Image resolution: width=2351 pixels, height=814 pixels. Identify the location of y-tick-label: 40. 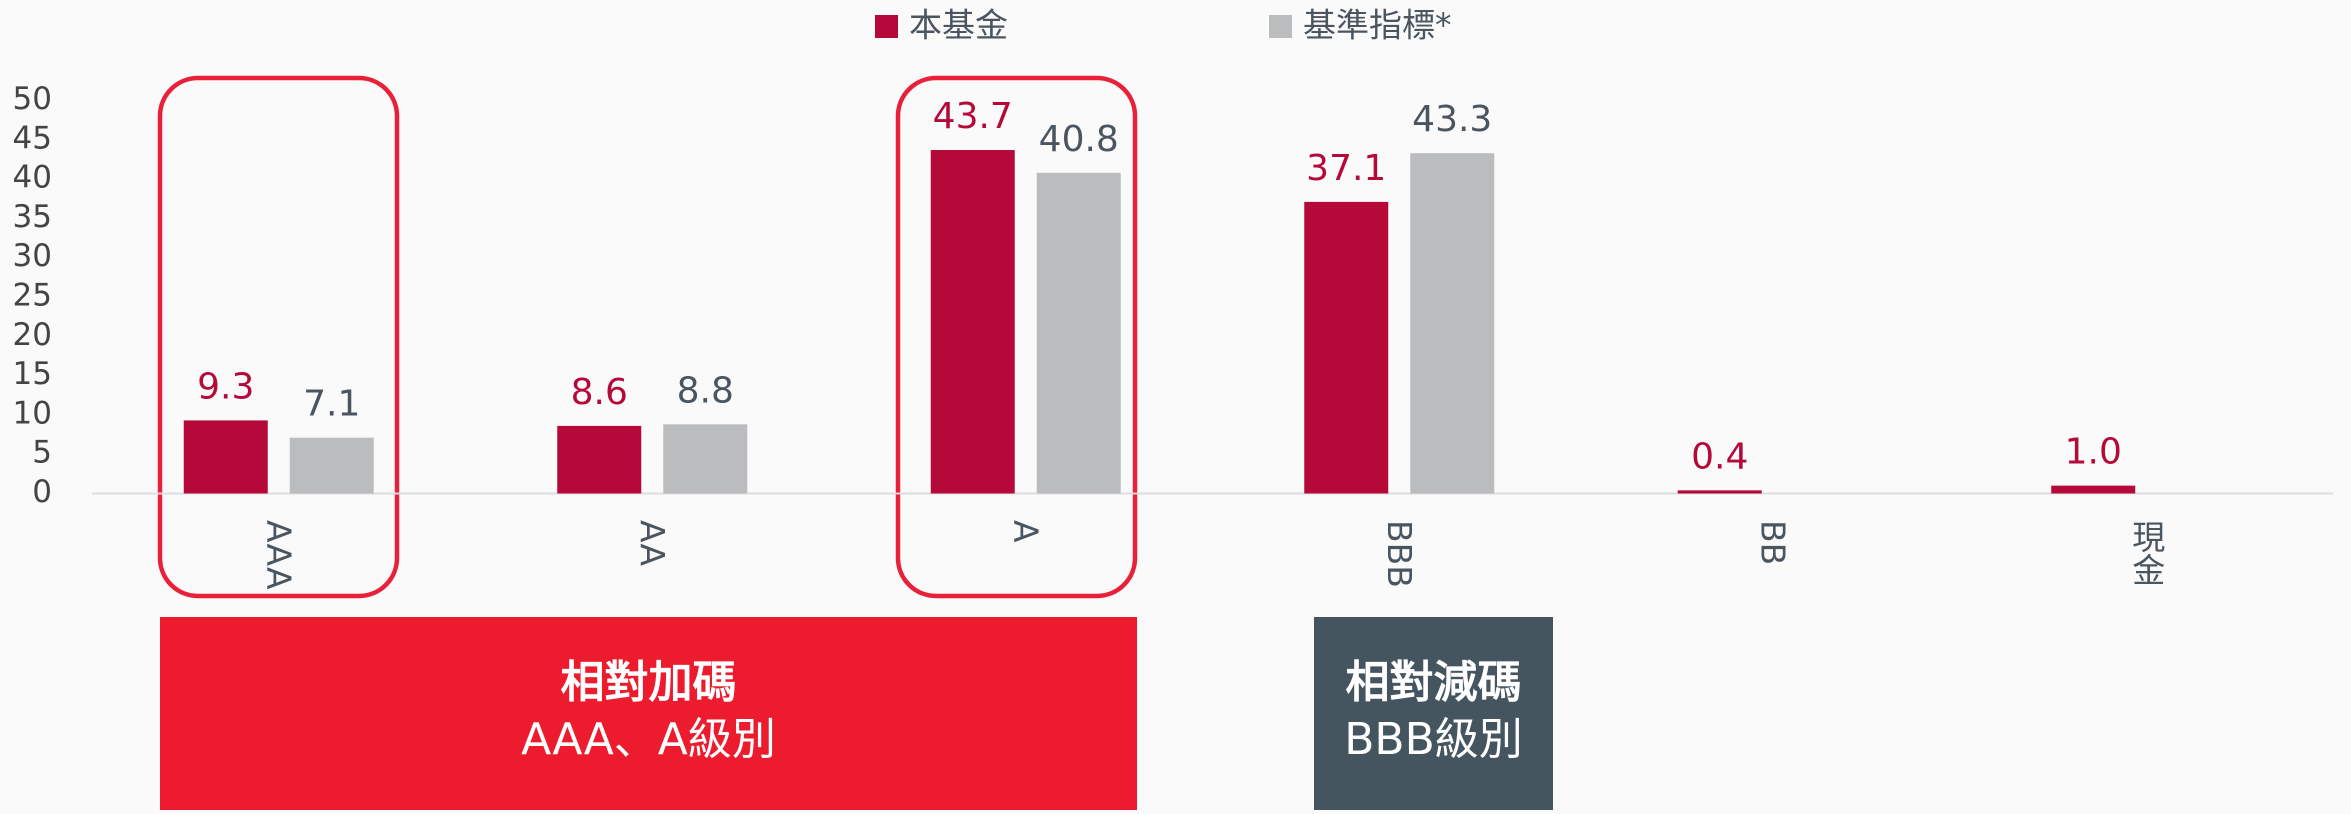
(32, 178).